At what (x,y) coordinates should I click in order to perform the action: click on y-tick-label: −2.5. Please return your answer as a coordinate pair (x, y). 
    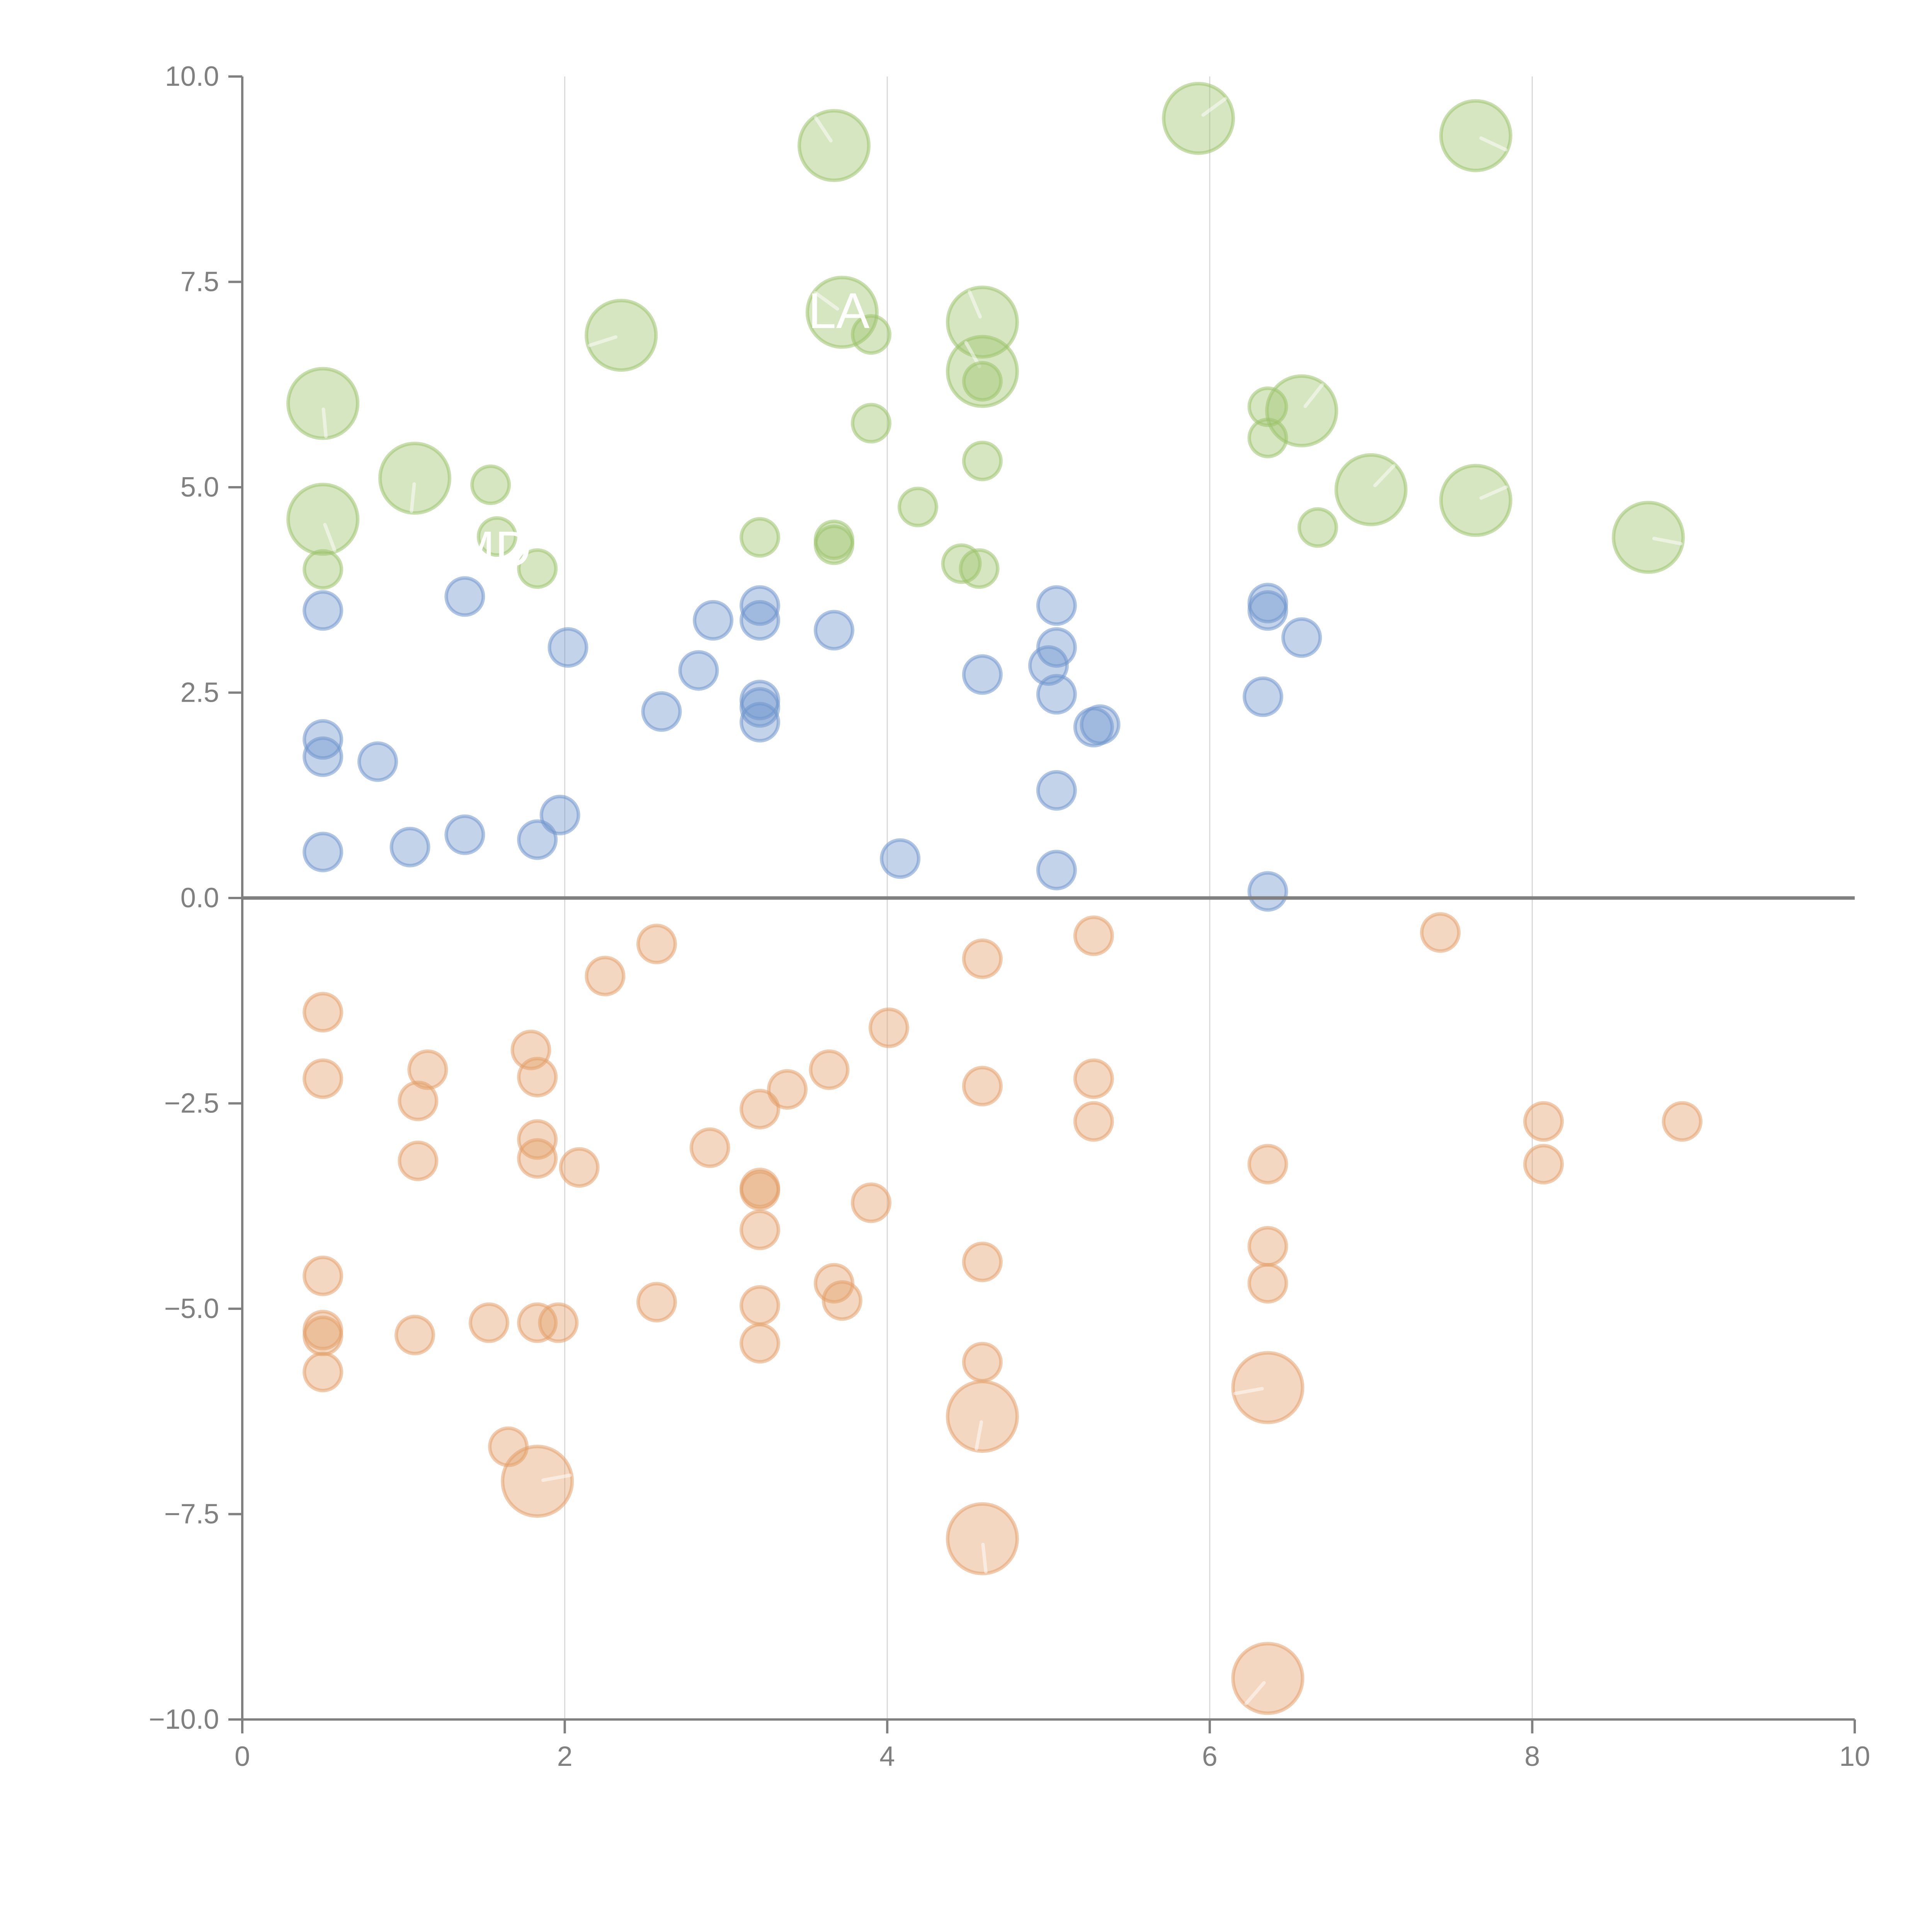
    Looking at the image, I should click on (192, 1104).